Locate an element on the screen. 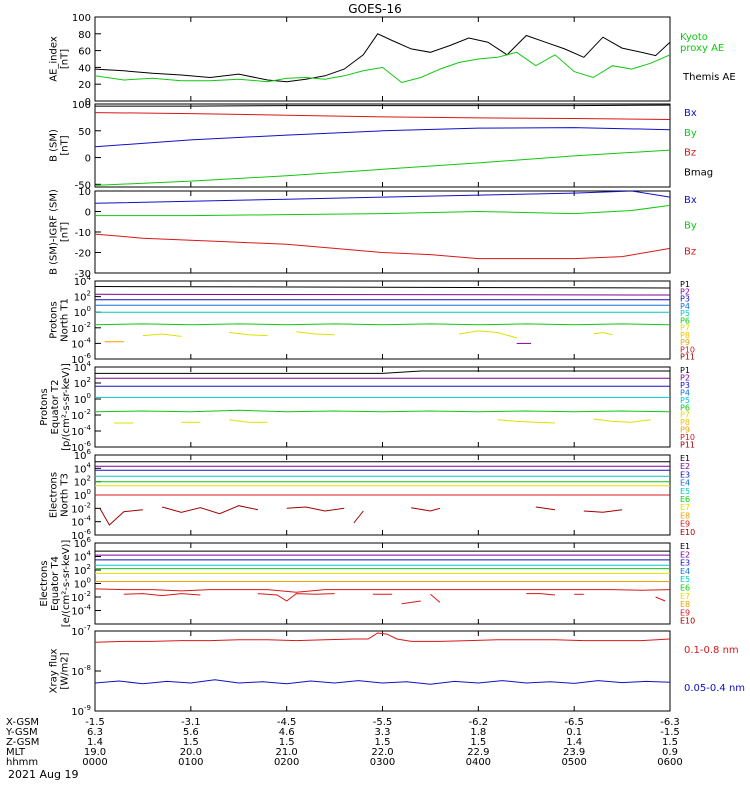 This screenshot has height=800, width=750. channel-label: P6 is located at coordinates (685, 407).